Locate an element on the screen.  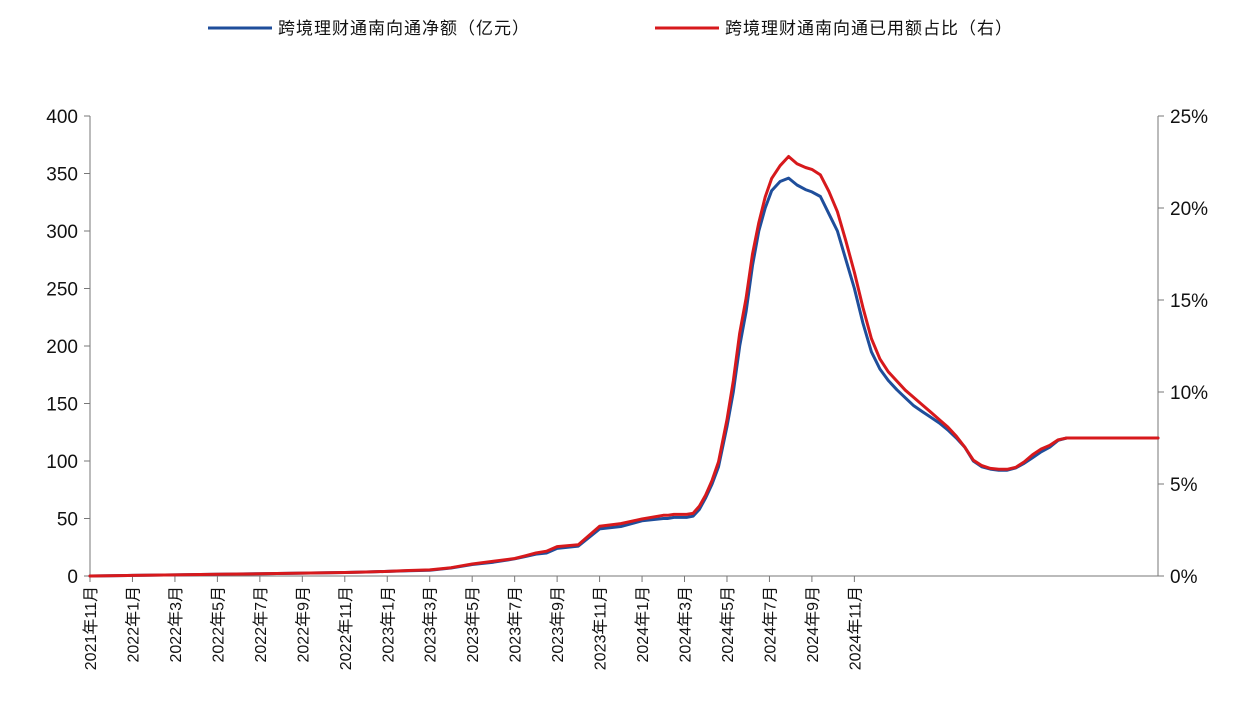
x-tick-label: 2021年11月 is located at coordinates (91, 628).